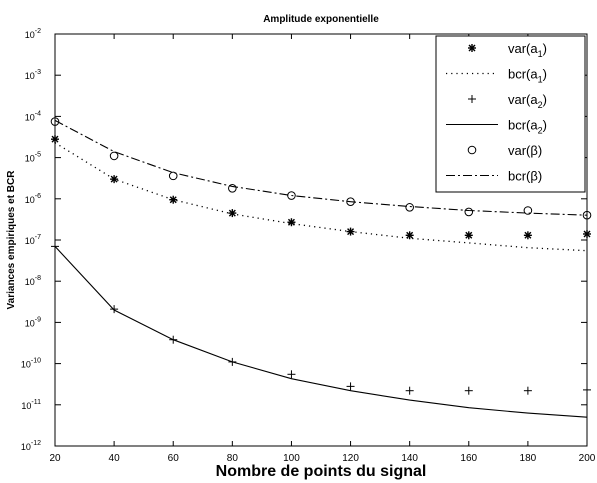 The image size is (597, 483). I want to click on legend-label: bcr(a2), so click(527, 127).